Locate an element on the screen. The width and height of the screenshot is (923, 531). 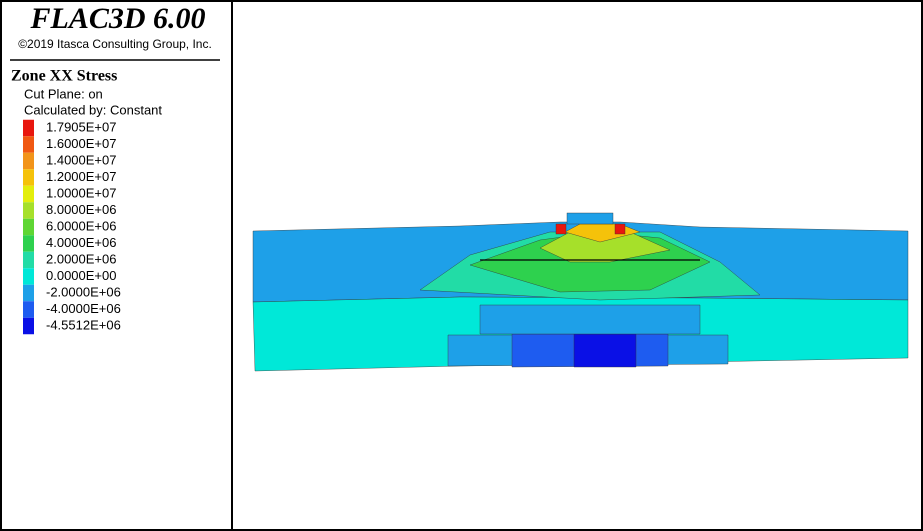
legend-label: -4.5512E+06 is located at coordinates (83, 324).